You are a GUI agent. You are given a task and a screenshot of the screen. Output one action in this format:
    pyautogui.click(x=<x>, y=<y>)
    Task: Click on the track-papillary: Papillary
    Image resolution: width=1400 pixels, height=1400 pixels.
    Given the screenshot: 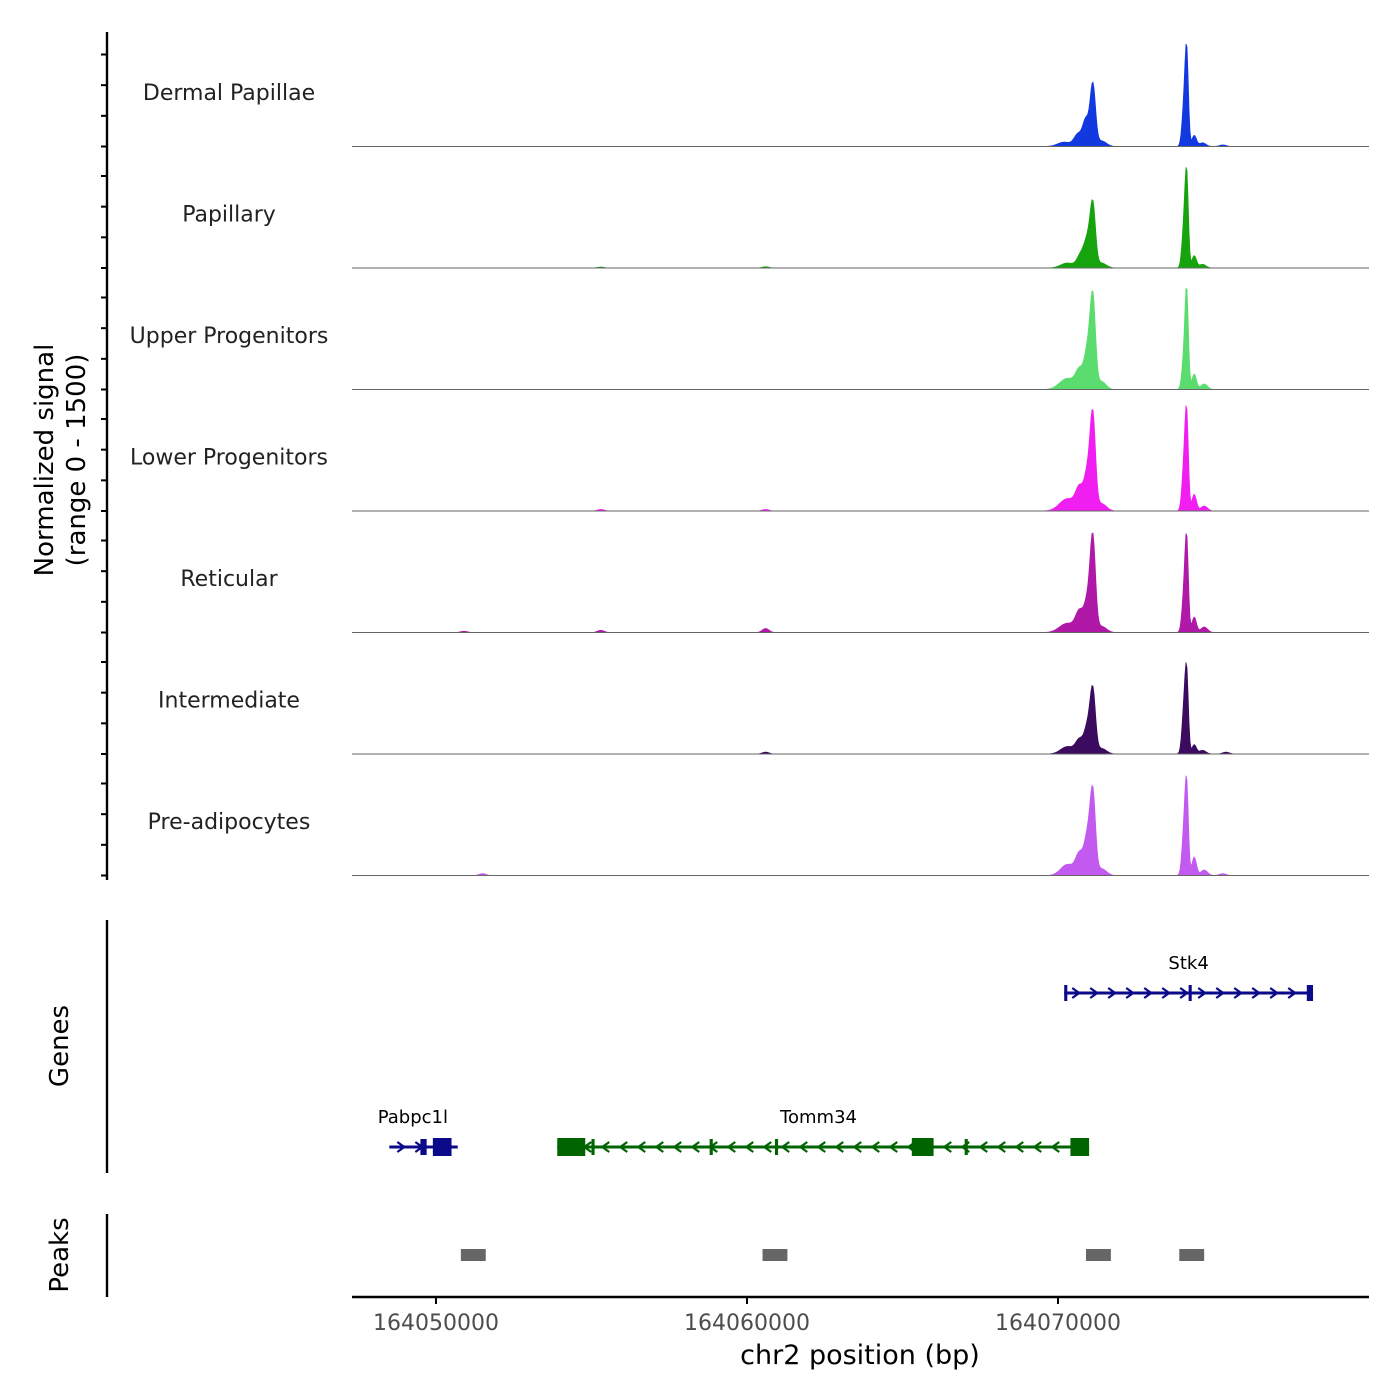 What is the action you would take?
    pyautogui.click(x=775, y=218)
    